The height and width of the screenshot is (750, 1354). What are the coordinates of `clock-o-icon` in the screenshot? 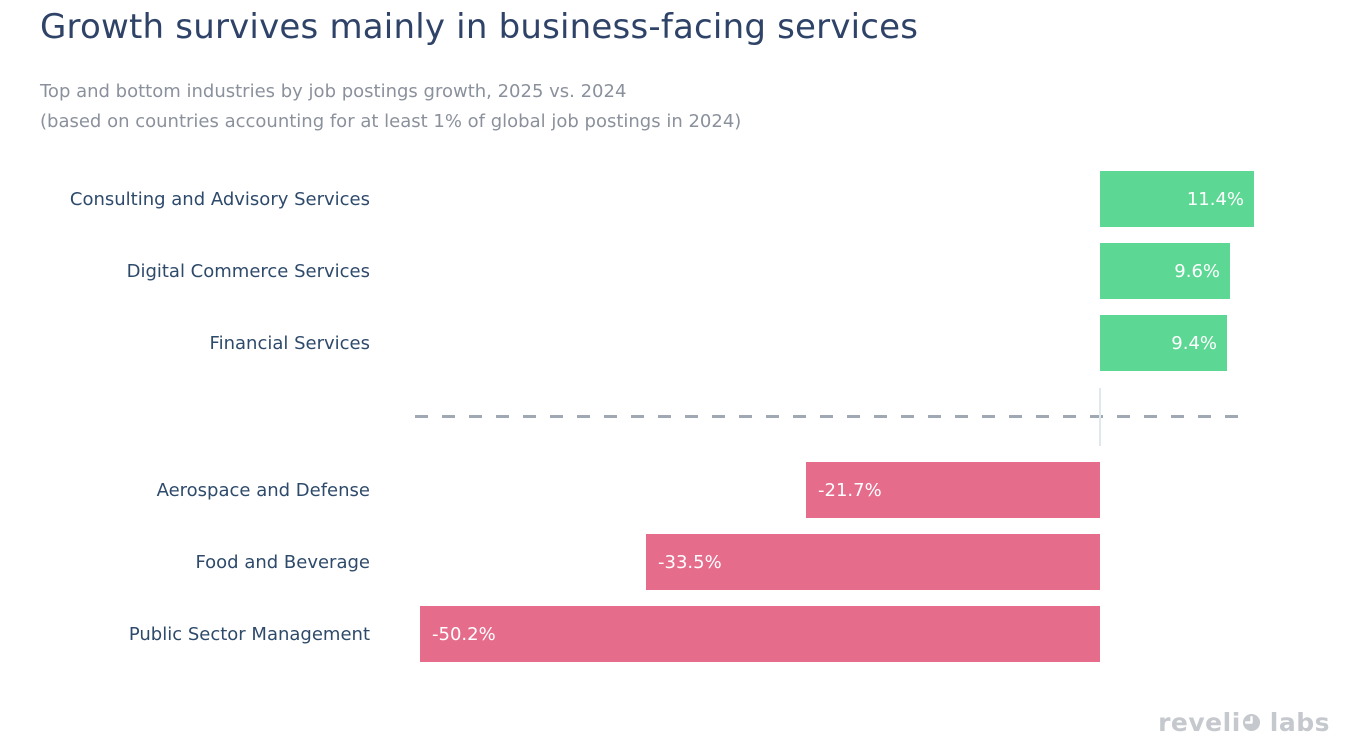 It's located at (1251, 723).